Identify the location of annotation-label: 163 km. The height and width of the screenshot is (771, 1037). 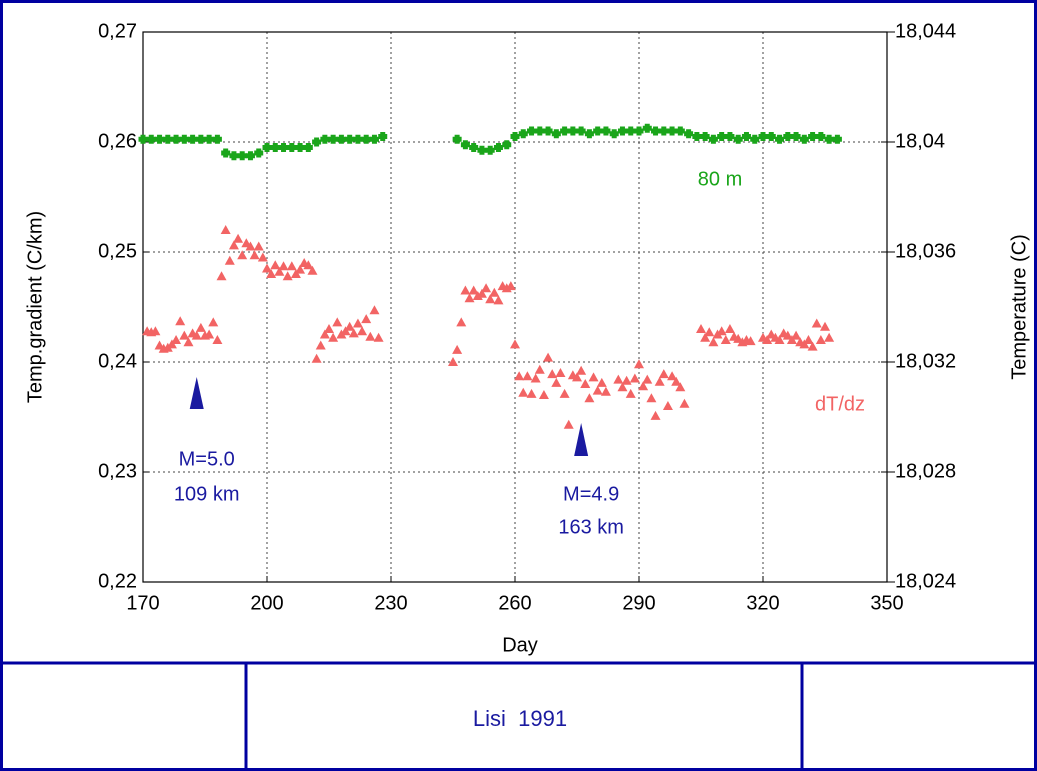
(591, 527).